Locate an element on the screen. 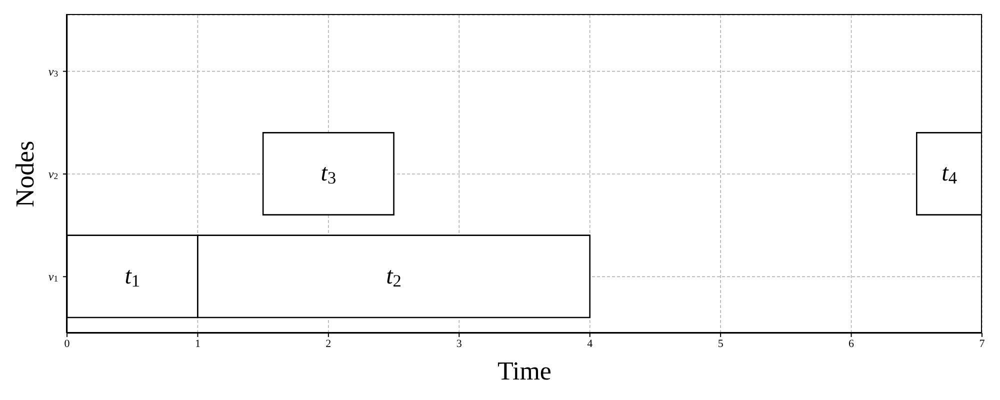  x-tick-label: 6 is located at coordinates (851, 344).